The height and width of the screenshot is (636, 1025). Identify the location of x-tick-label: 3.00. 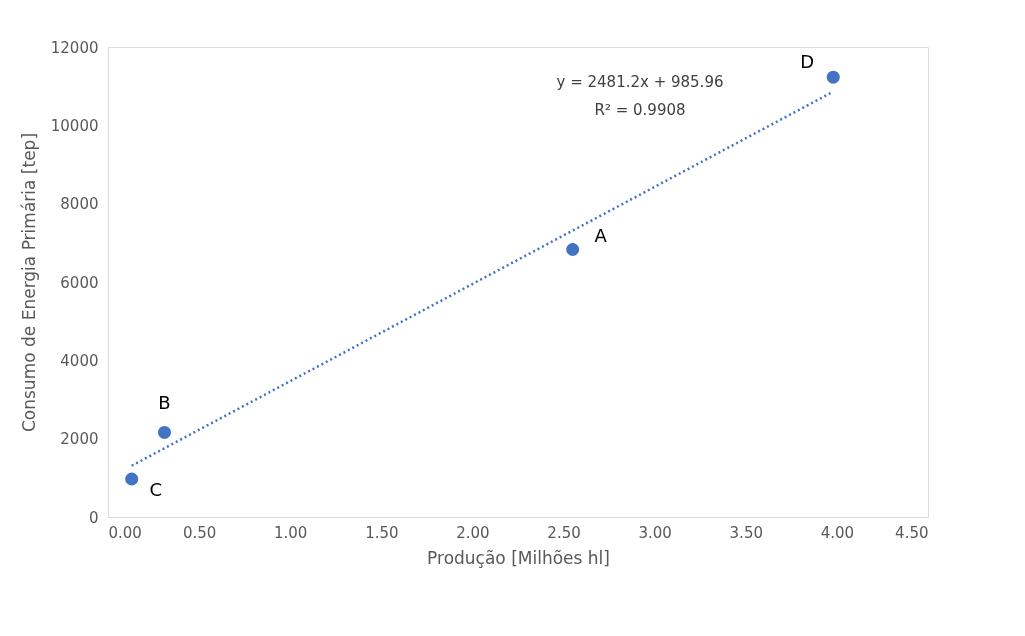
(655, 532).